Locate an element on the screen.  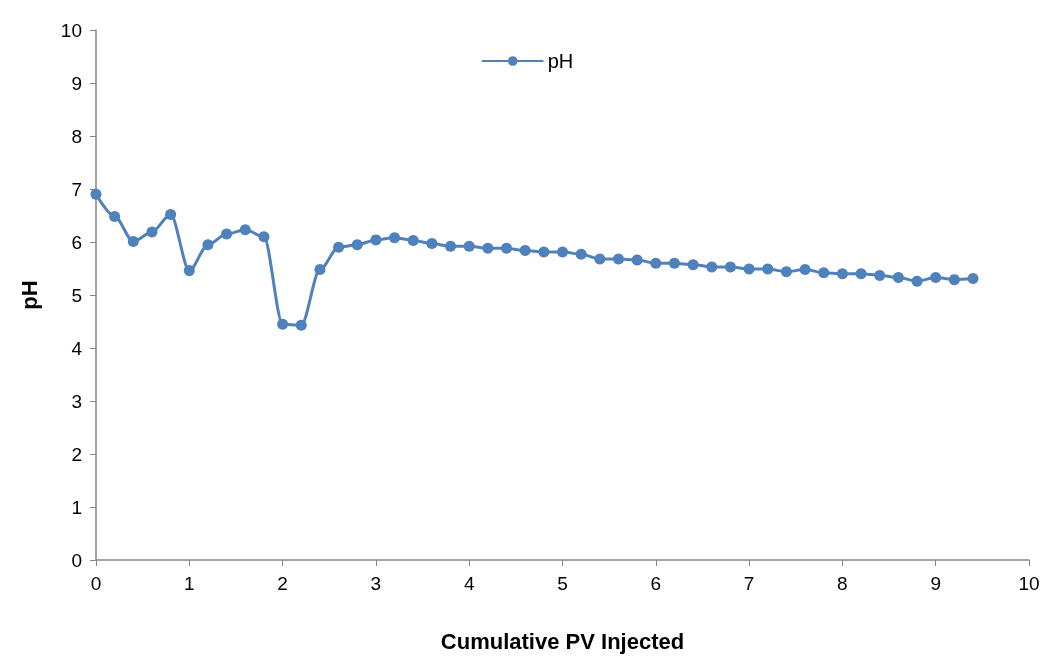
legend-label: pH is located at coordinates (560, 61).